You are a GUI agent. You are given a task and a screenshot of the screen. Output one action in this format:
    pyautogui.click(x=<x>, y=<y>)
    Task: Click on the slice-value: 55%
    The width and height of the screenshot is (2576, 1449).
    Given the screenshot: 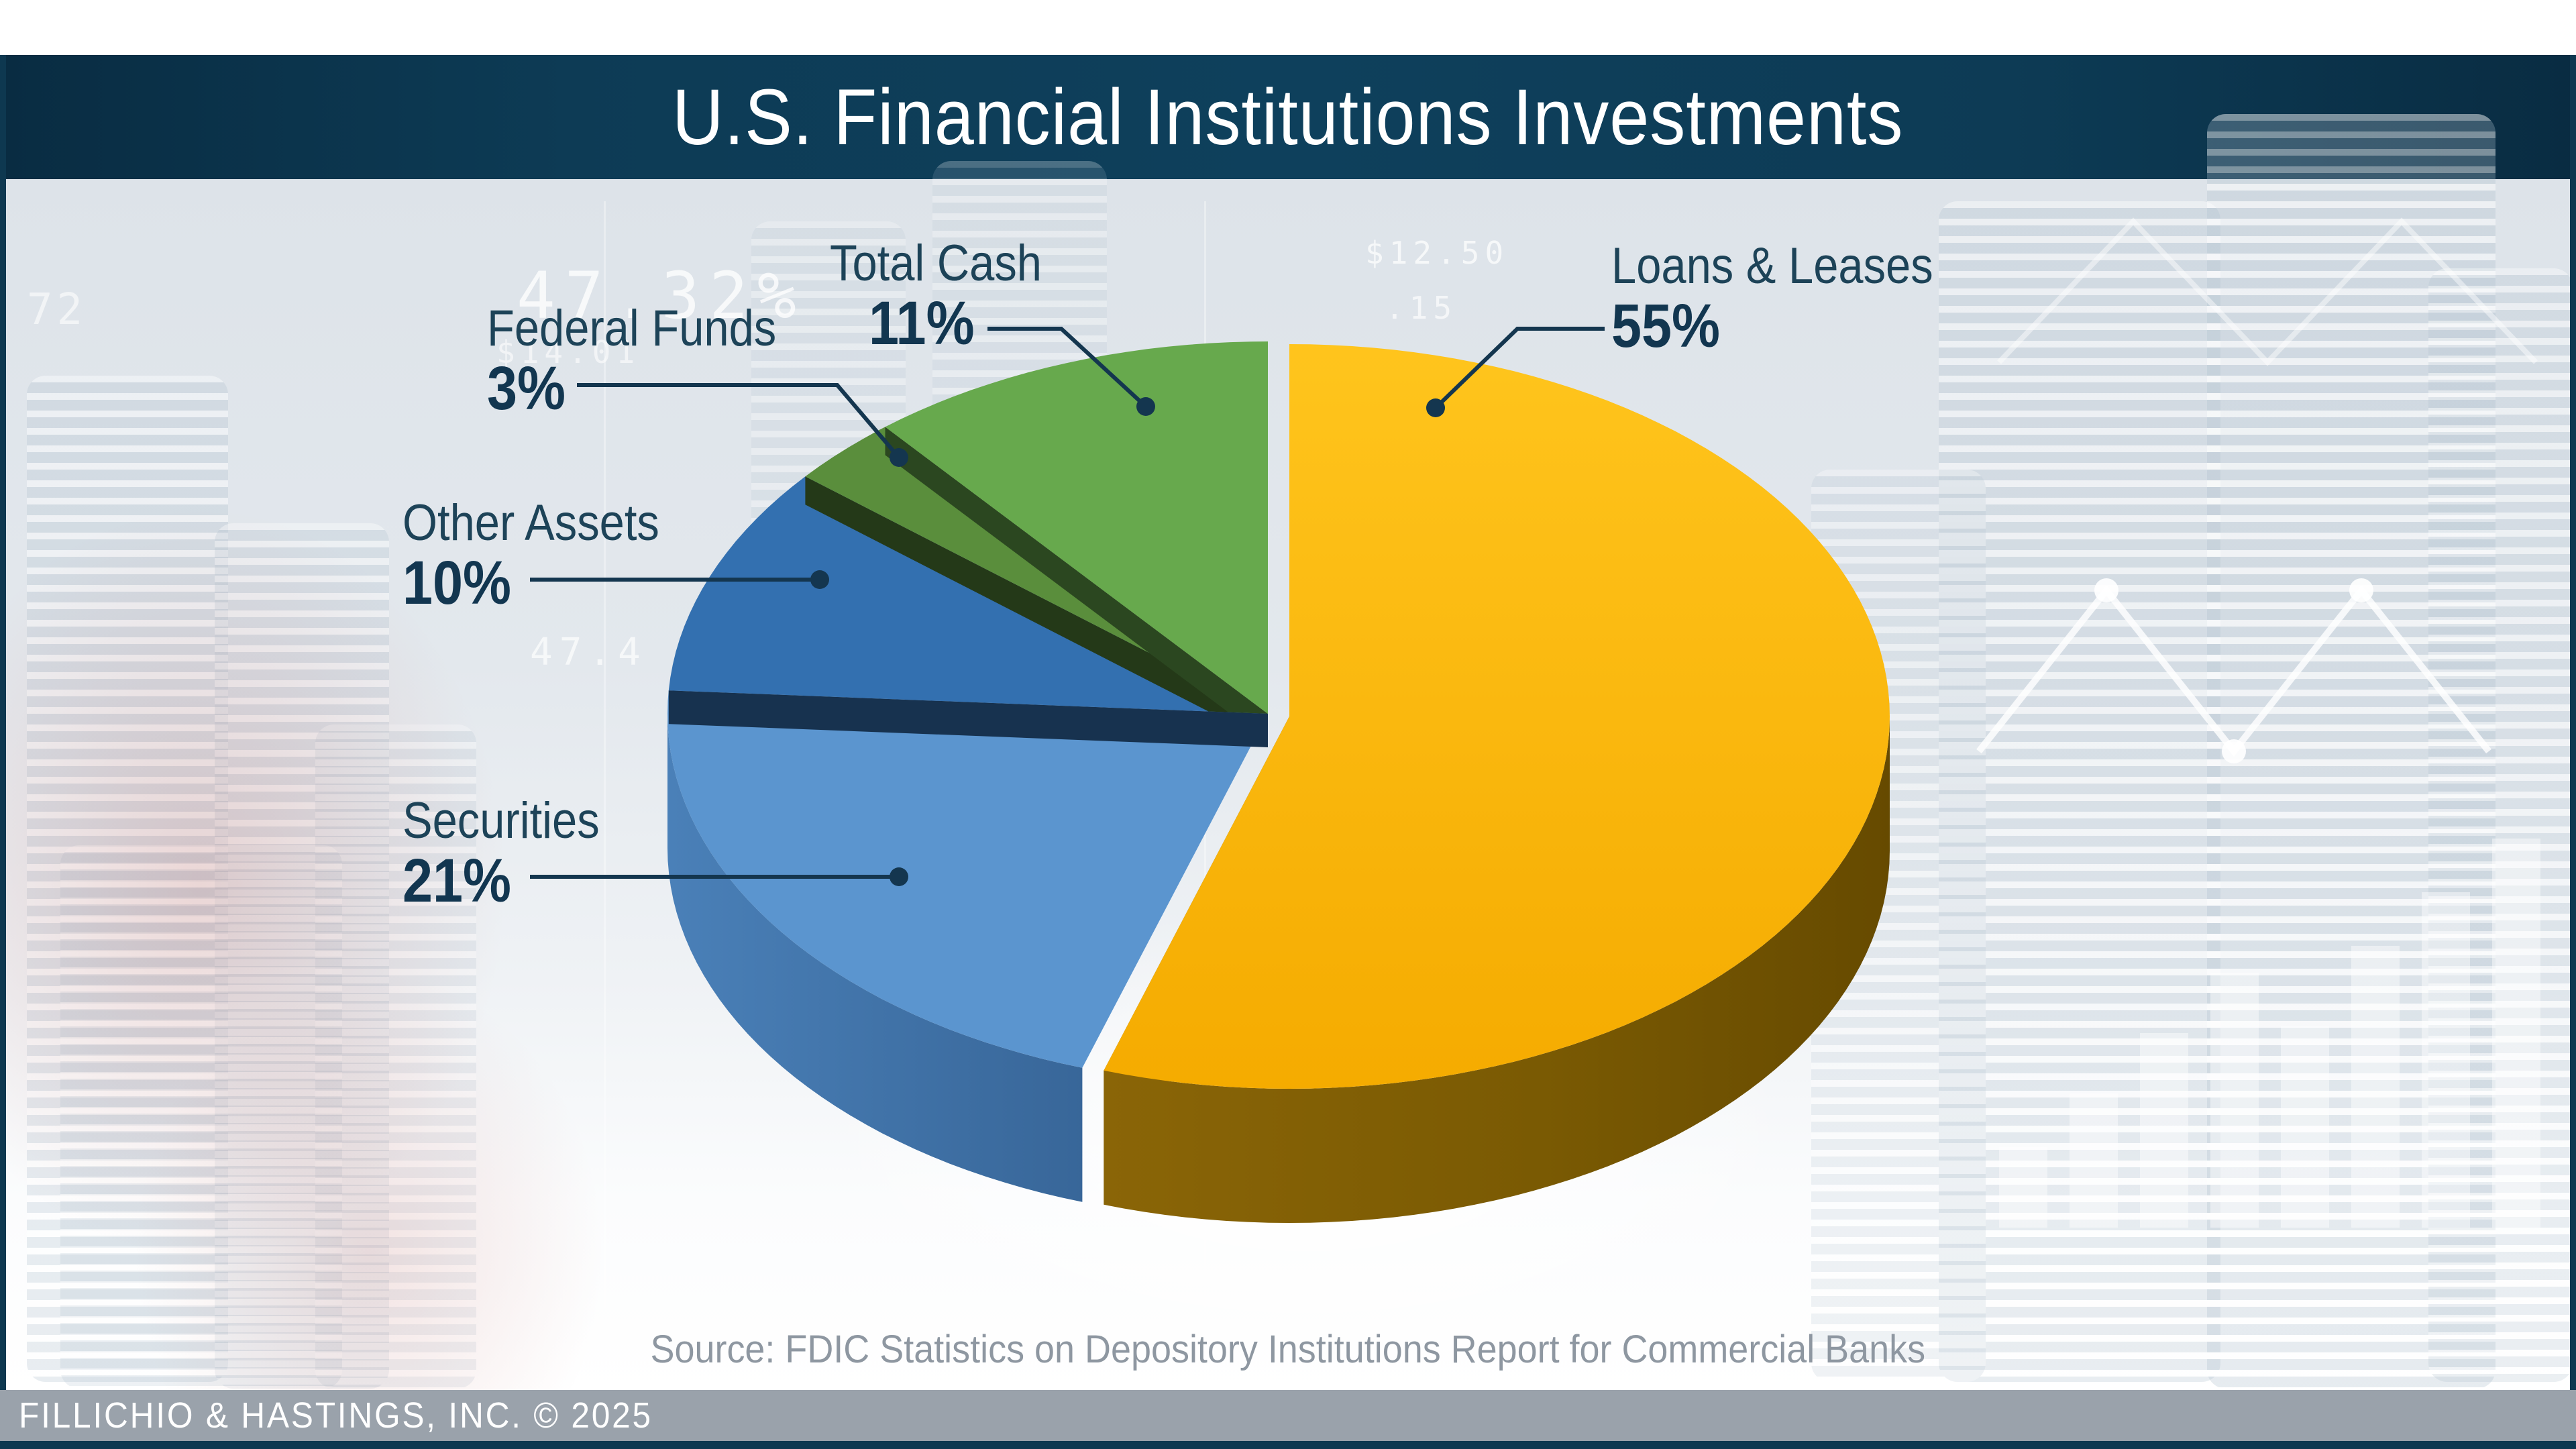 What is the action you would take?
    pyautogui.click(x=1666, y=326)
    